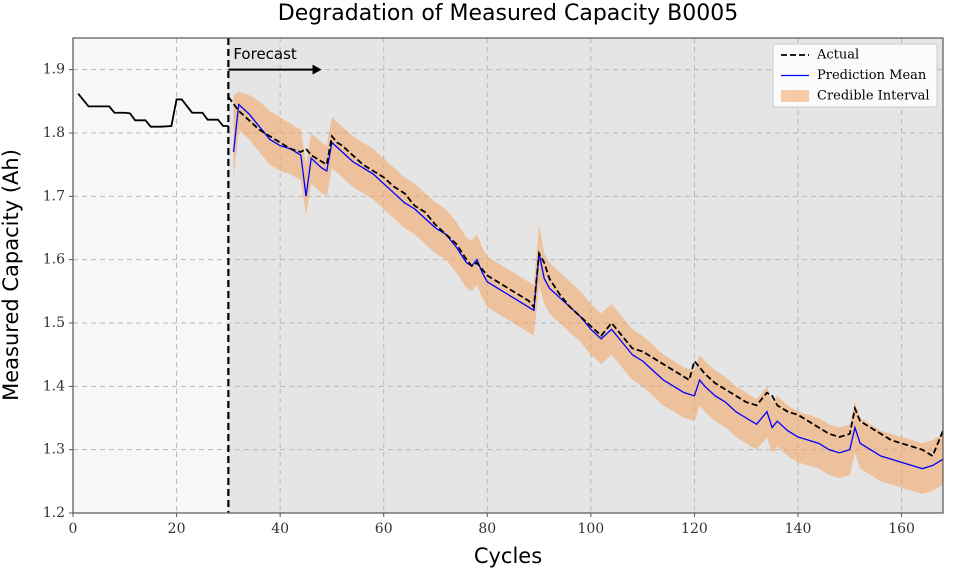  What do you see at coordinates (54, 196) in the screenshot?
I see `y-tick-label: 1.7` at bounding box center [54, 196].